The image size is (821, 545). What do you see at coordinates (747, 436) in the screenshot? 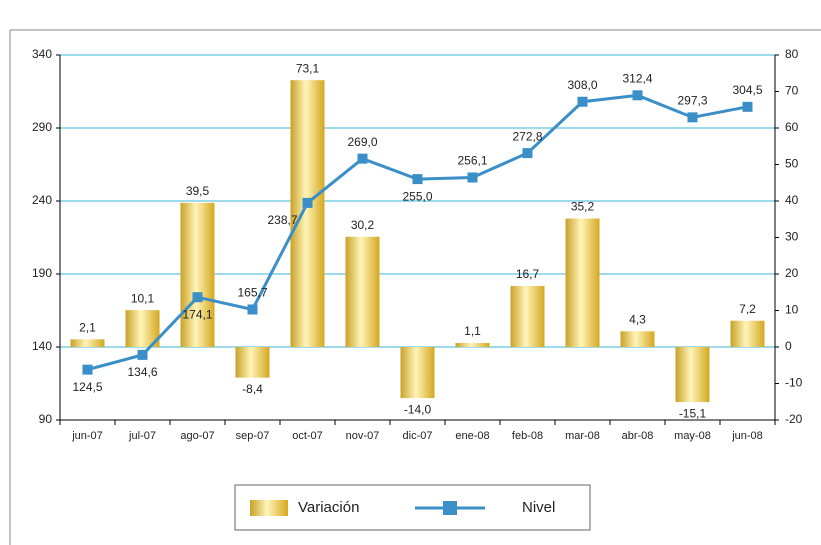
I see `x-tick-label: jun-08` at bounding box center [747, 436].